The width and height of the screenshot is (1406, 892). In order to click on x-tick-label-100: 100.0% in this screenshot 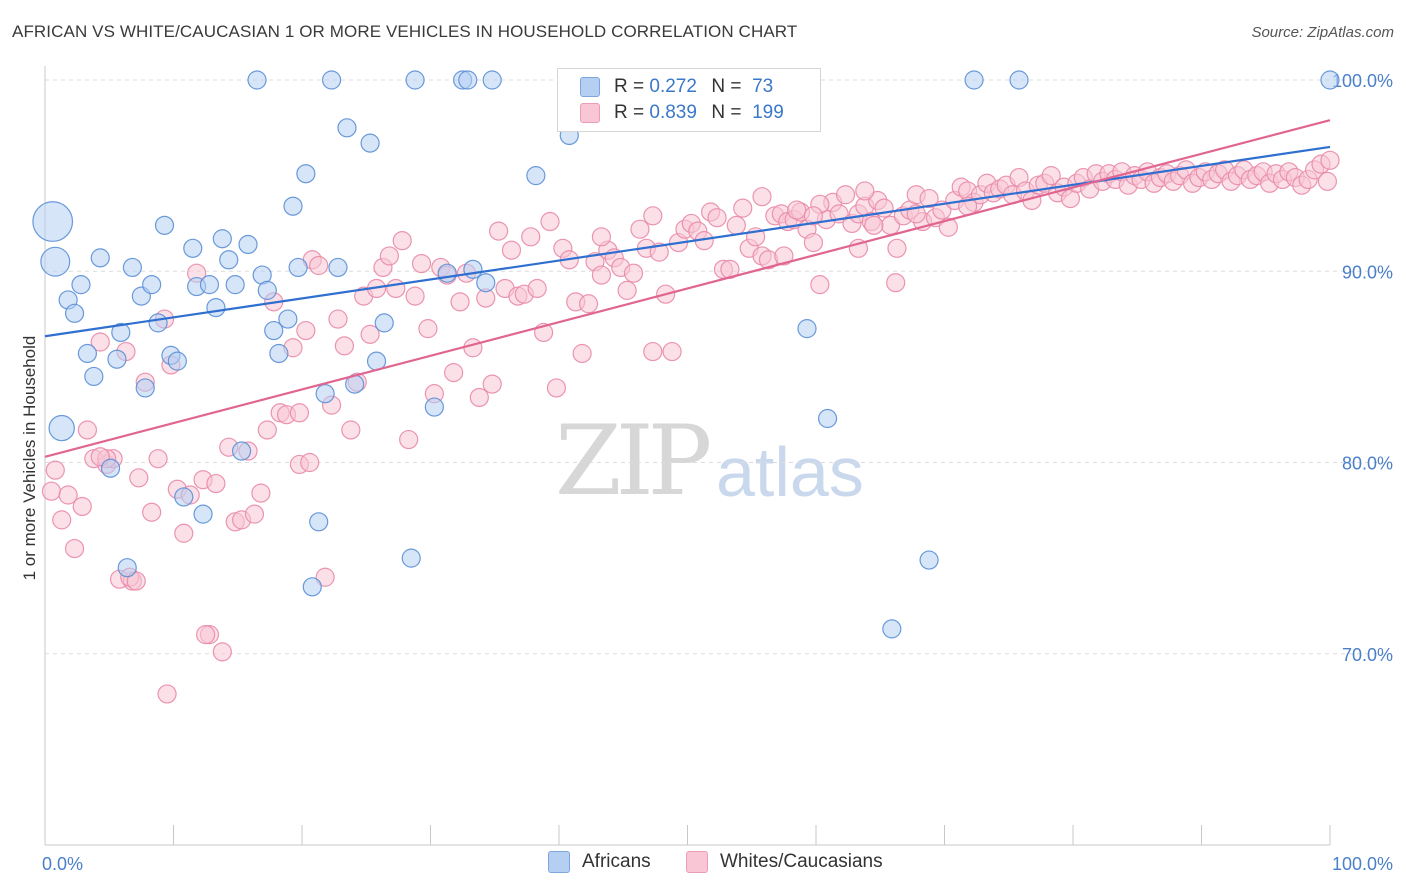, I will do `click(1362, 864)`.